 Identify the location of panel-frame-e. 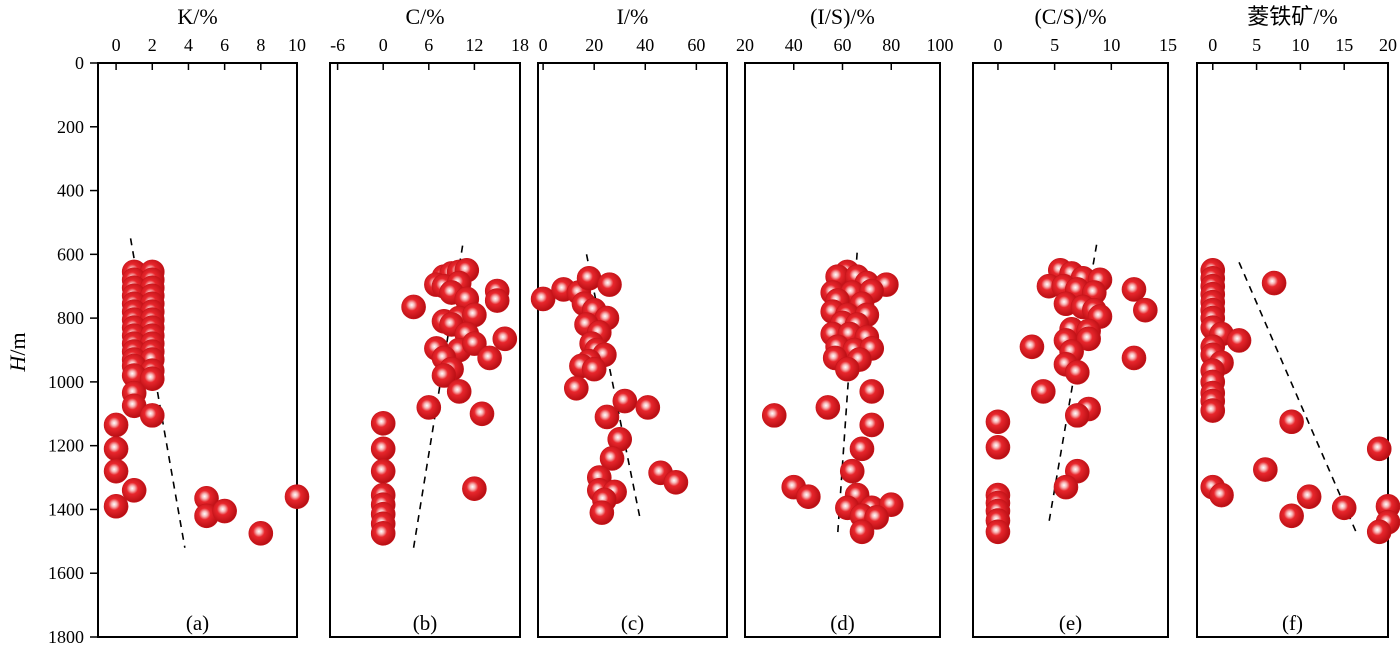
(1070, 350).